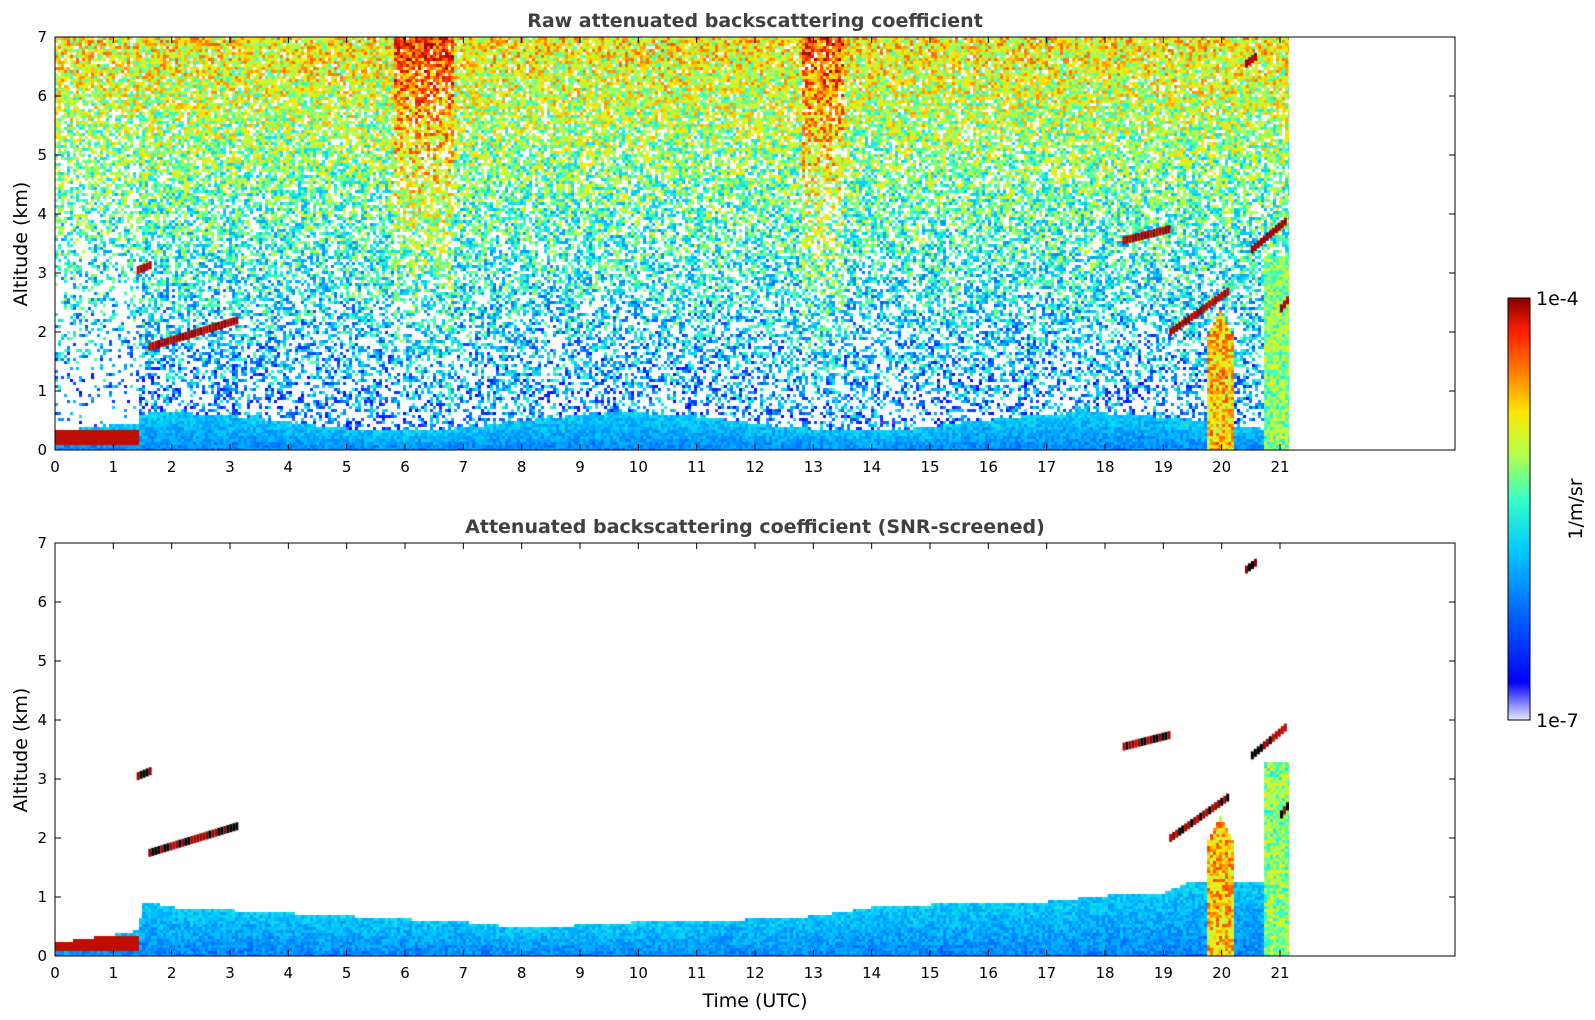  What do you see at coordinates (1576, 508) in the screenshot?
I see `colorbar-unit-label: 1/m/sr` at bounding box center [1576, 508].